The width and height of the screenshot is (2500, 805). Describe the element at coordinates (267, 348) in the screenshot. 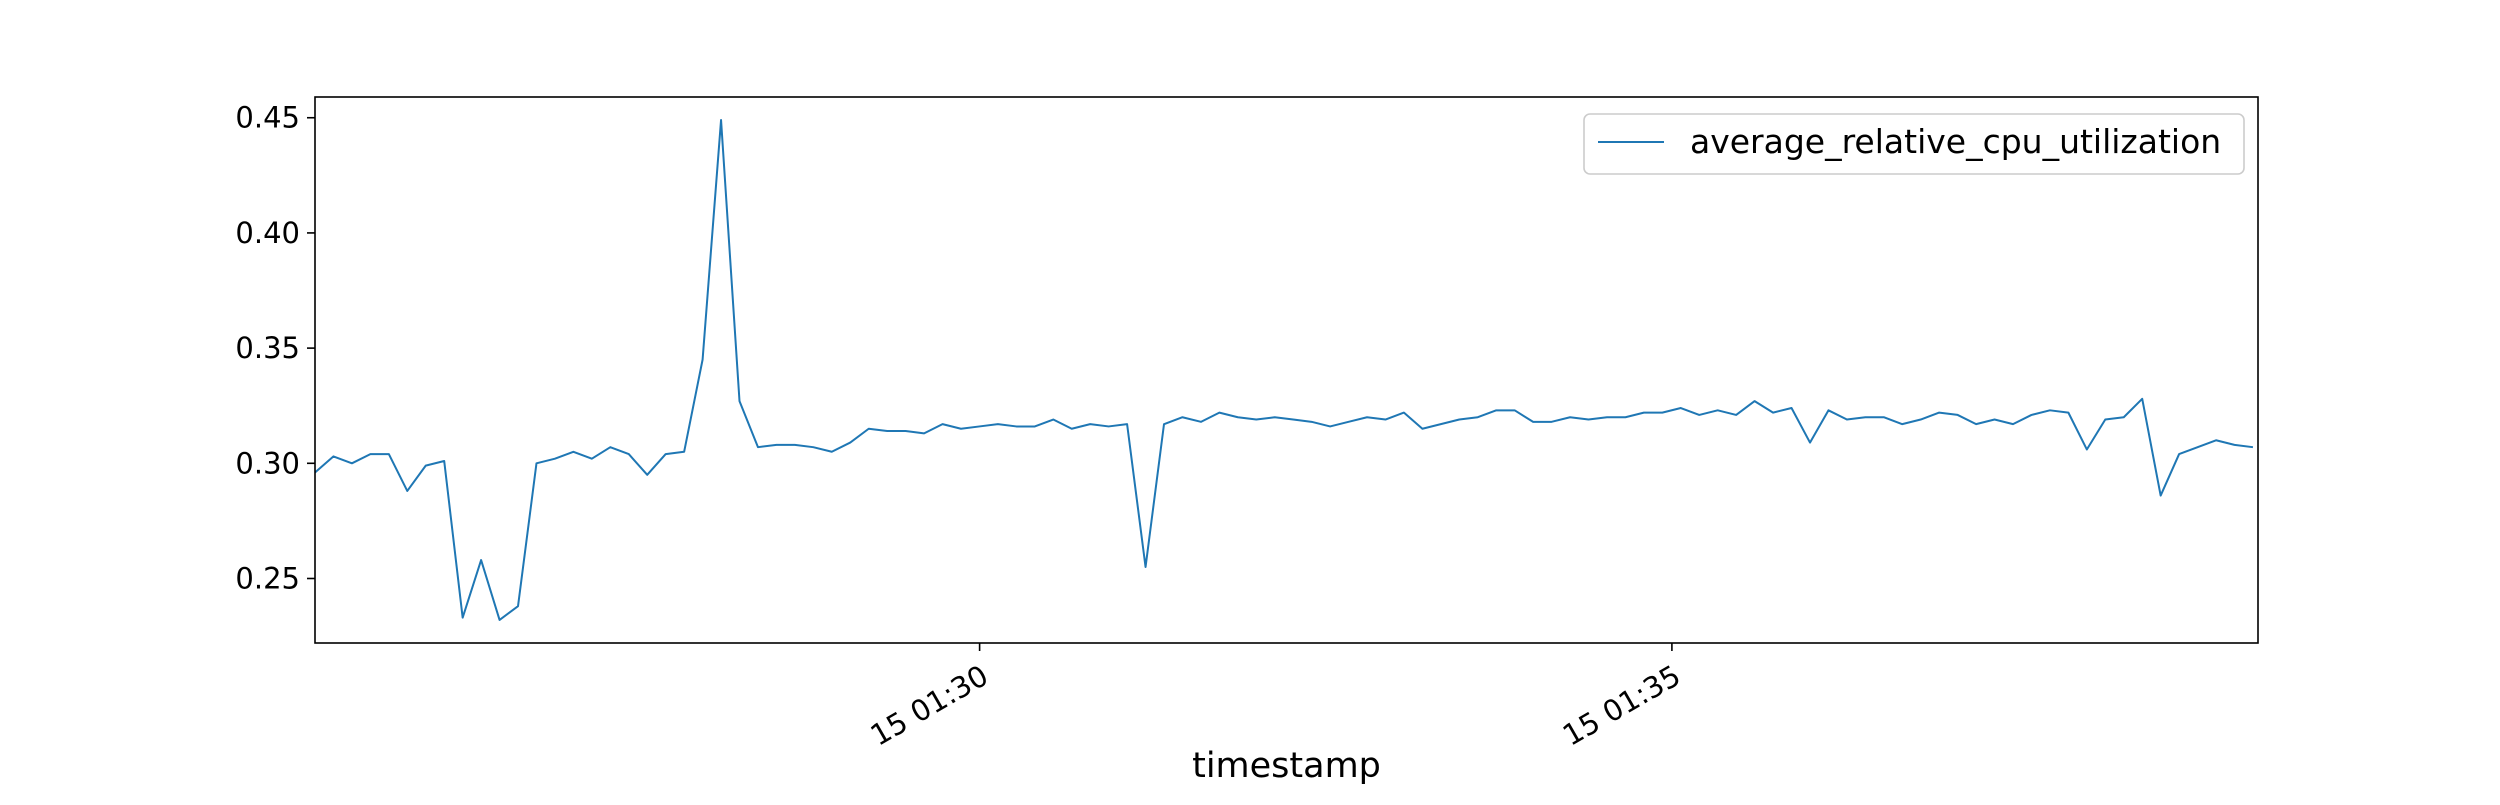

I see `y-tick-label: 0.35` at that location.